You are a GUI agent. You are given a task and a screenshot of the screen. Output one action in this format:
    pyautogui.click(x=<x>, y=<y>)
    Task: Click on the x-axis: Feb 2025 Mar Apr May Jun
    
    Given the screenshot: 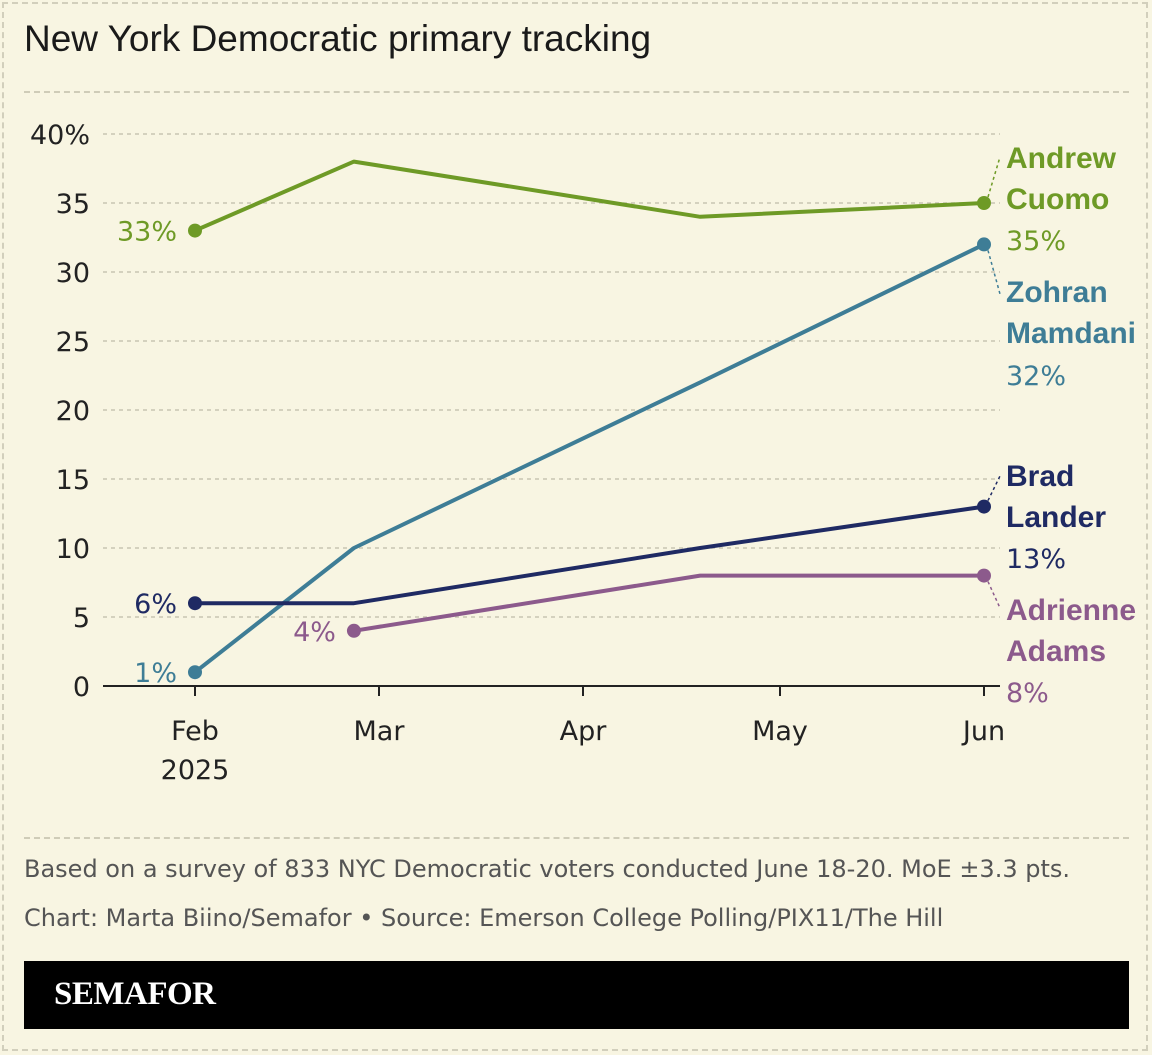 What is the action you would take?
    pyautogui.click(x=554, y=735)
    